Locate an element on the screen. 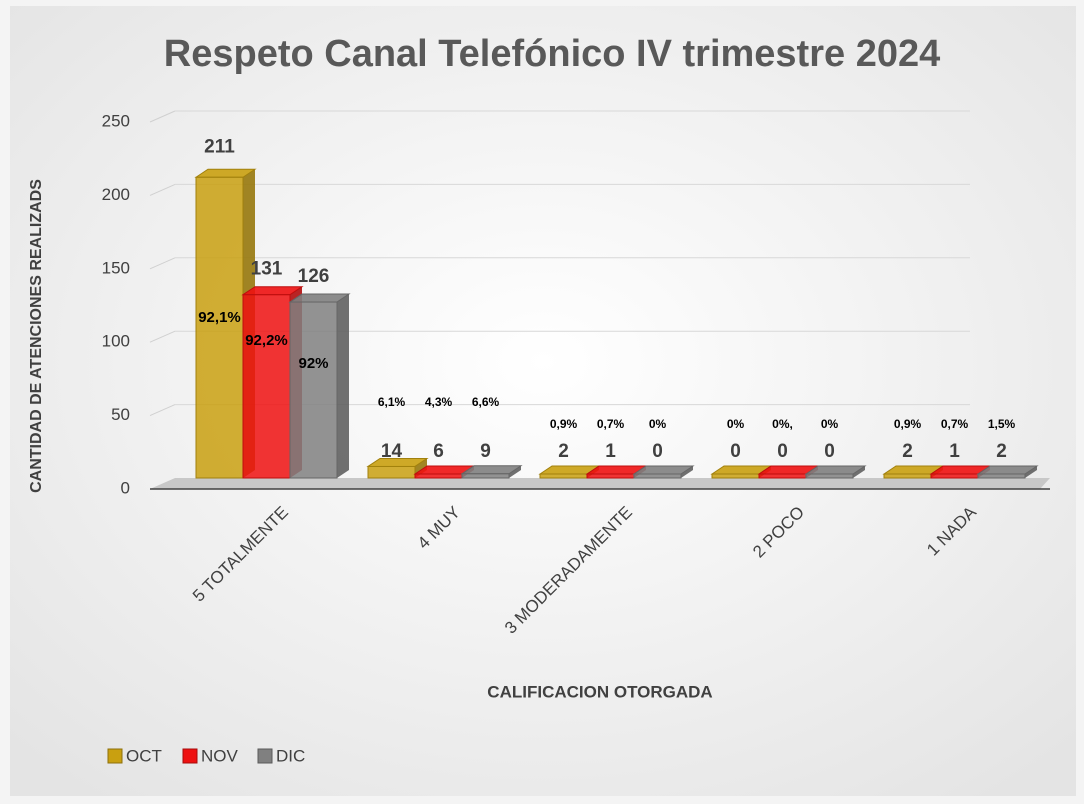  y-tick-label: 150 is located at coordinates (116, 267).